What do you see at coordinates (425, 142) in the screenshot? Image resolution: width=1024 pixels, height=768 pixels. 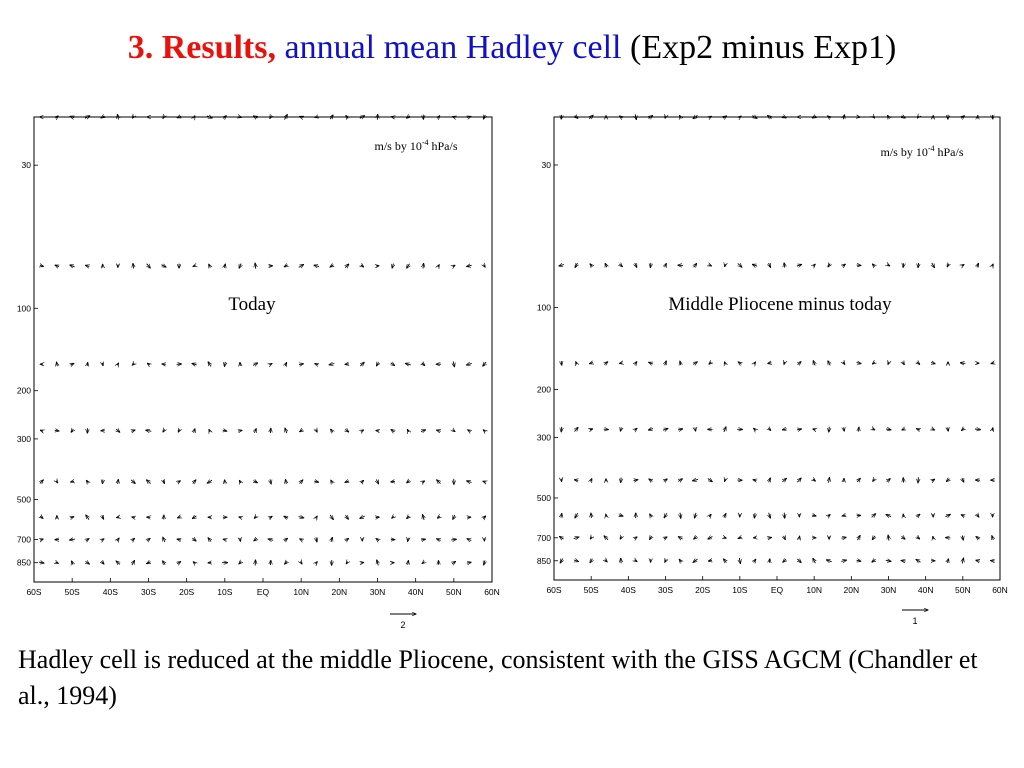 I see `units-exponent: -4` at bounding box center [425, 142].